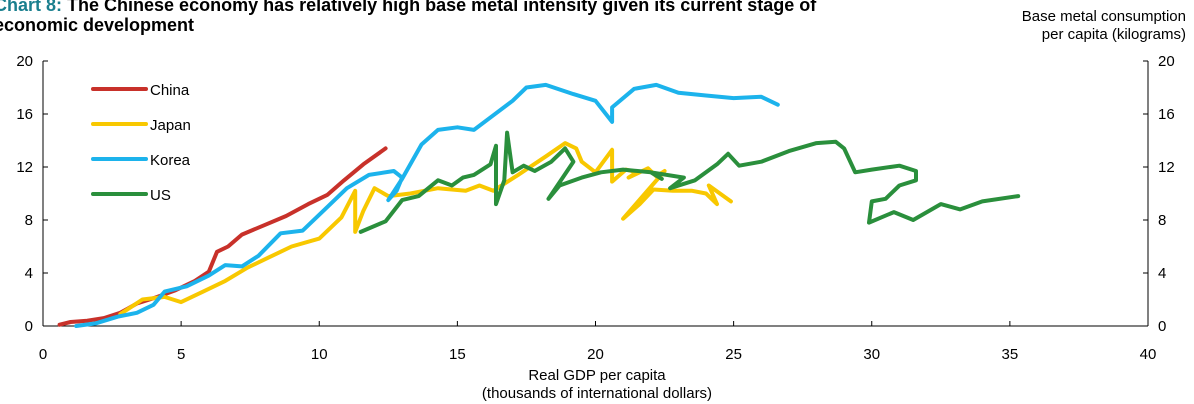 This screenshot has height=404, width=1194. I want to click on x-axis-label-units: (thousands of international dollars), so click(597, 393).